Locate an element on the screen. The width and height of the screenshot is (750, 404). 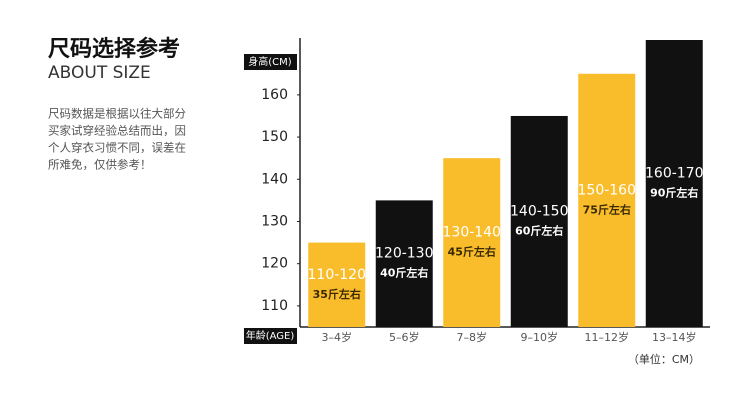
description-line: 买家试穿经验总结而出，因 is located at coordinates (117, 131).